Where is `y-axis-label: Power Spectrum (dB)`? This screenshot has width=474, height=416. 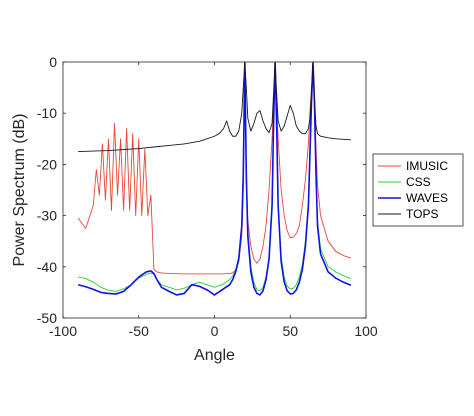 y-axis-label: Power Spectrum (dB) is located at coordinates (19, 190).